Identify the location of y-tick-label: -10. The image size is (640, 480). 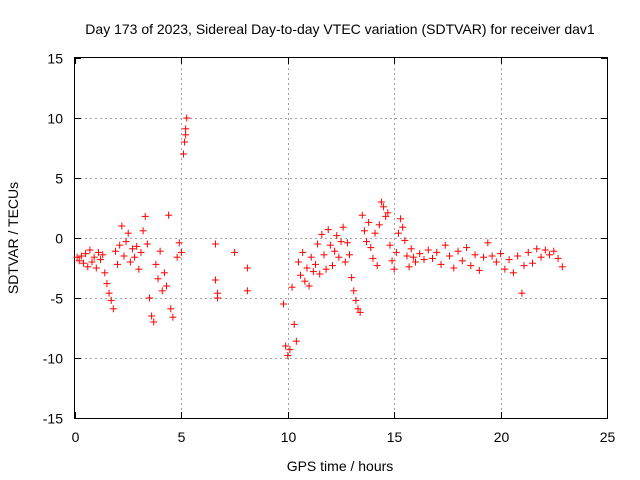
(53, 359).